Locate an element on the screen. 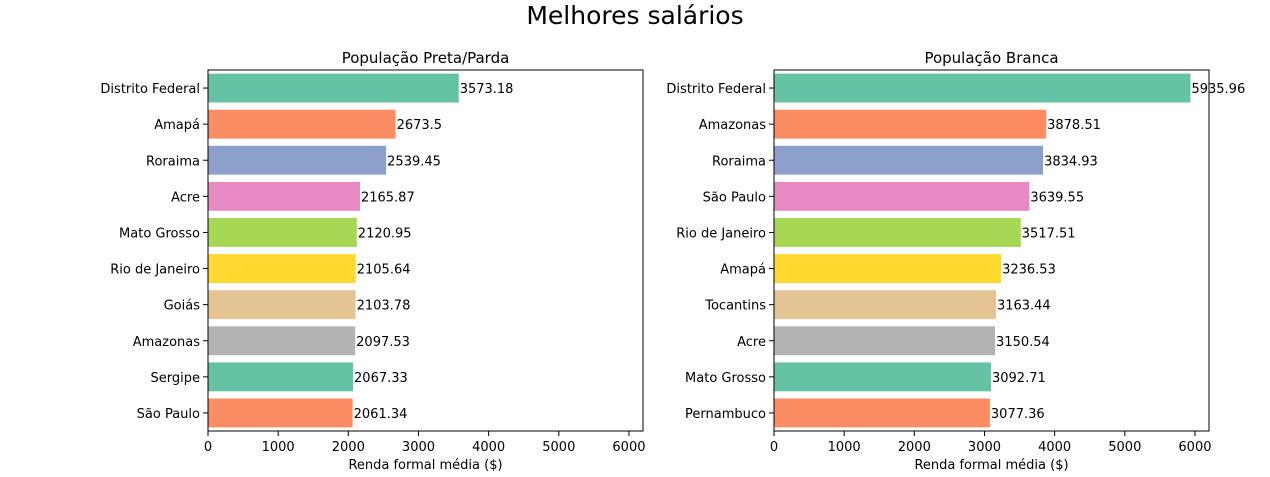 The width and height of the screenshot is (1270, 477). chart-2-category-label-7: Tocantins is located at coordinates (735, 306).